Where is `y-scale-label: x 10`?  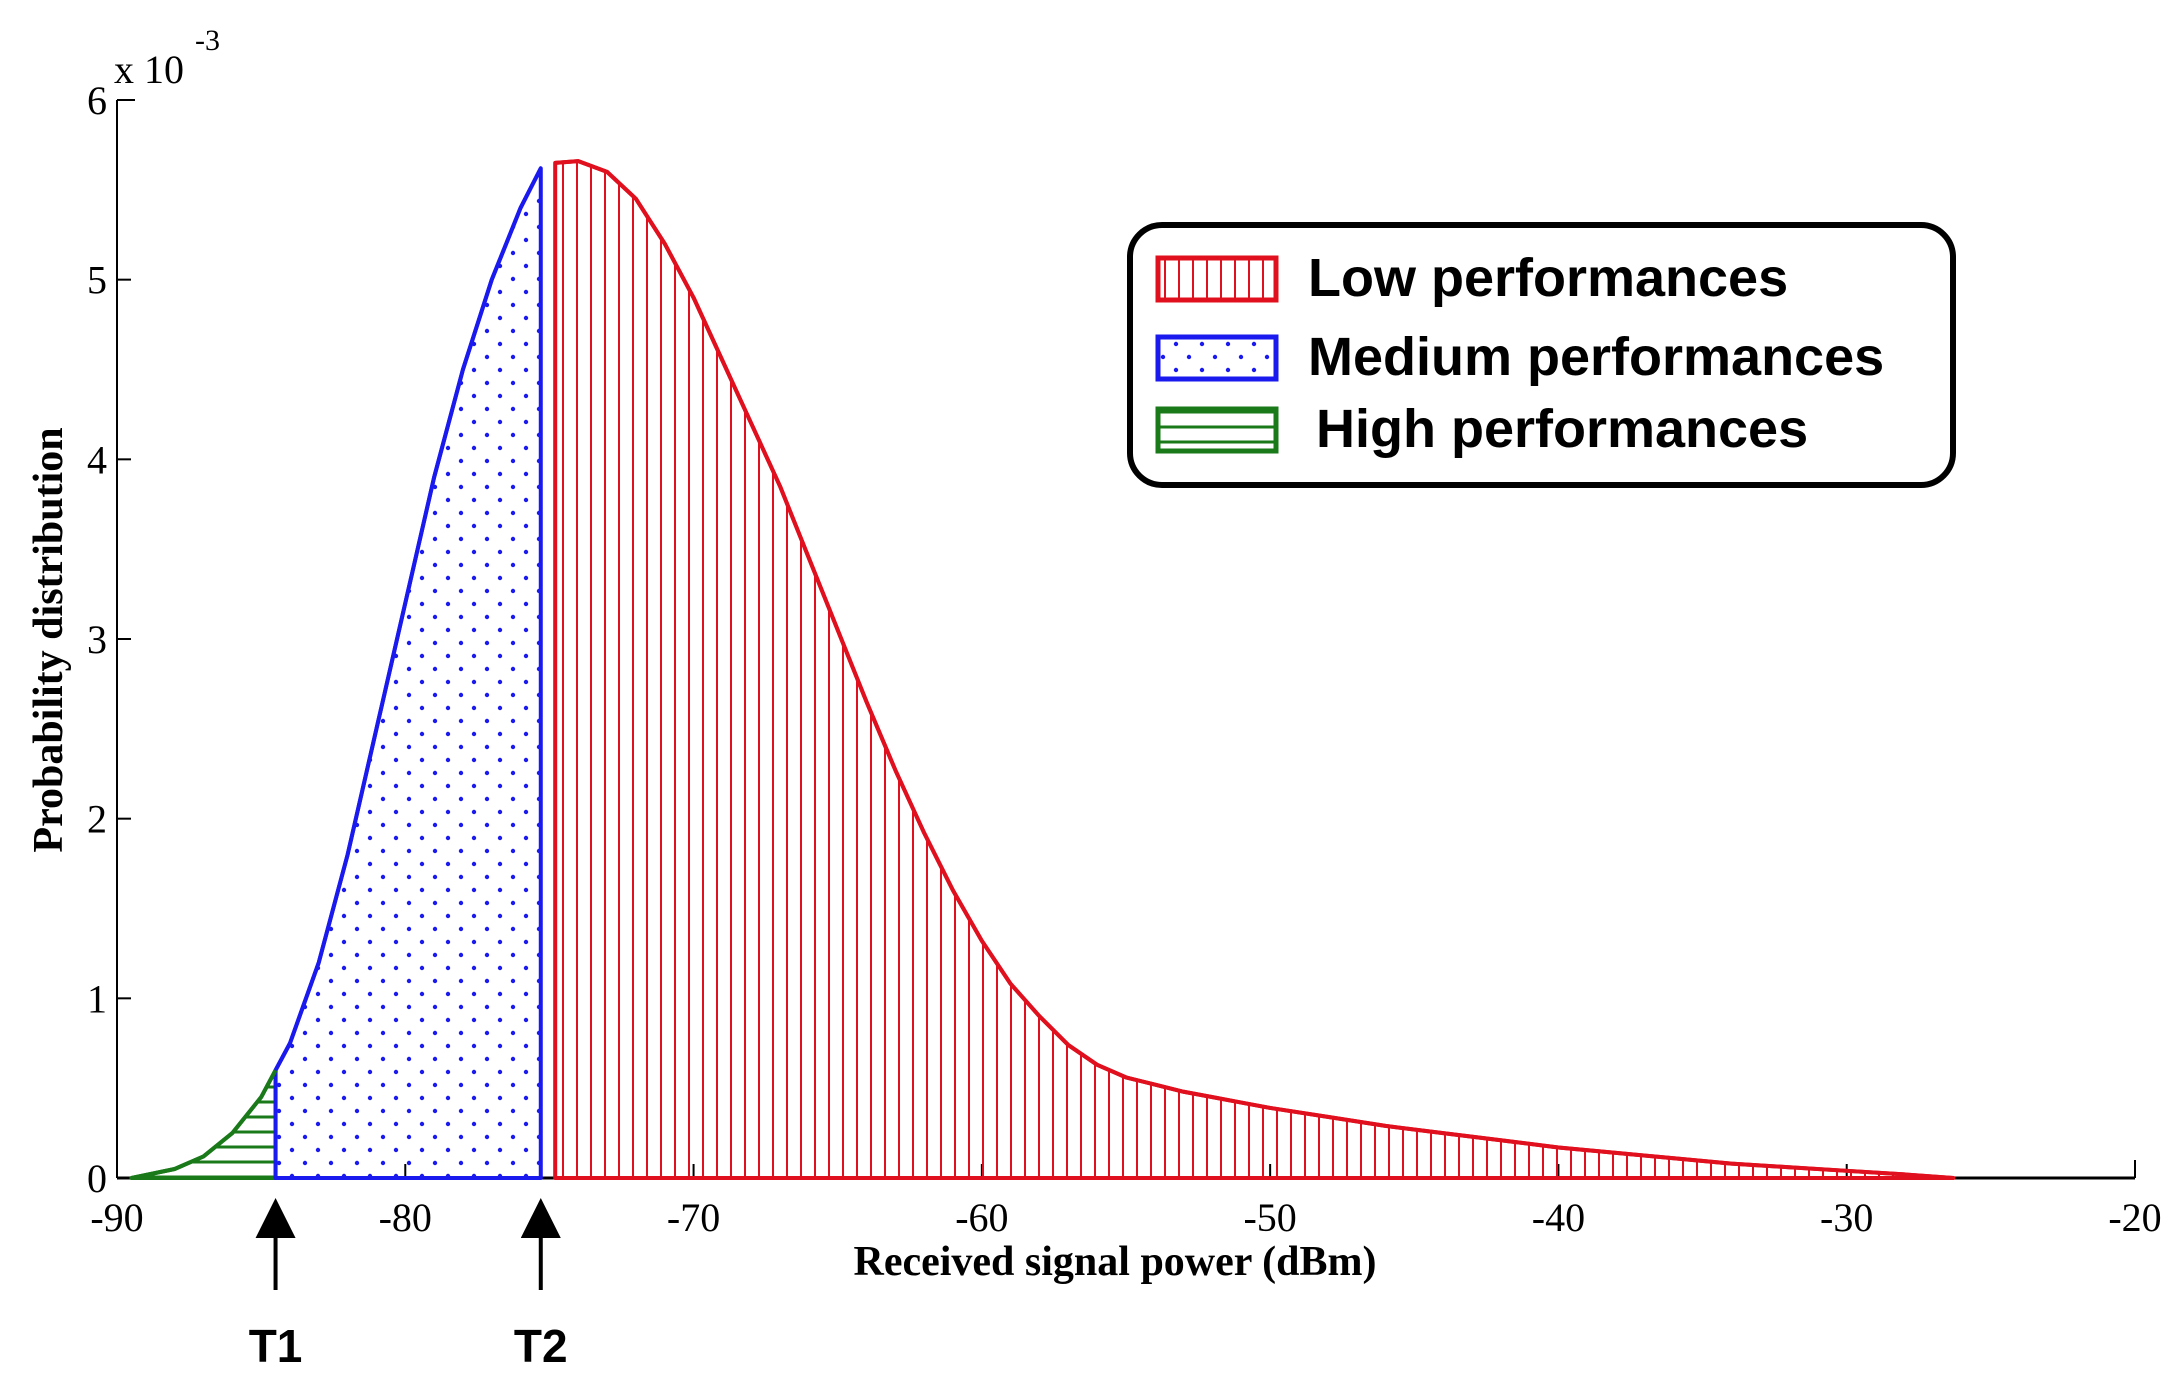
y-scale-label: x 10 is located at coordinates (149, 69).